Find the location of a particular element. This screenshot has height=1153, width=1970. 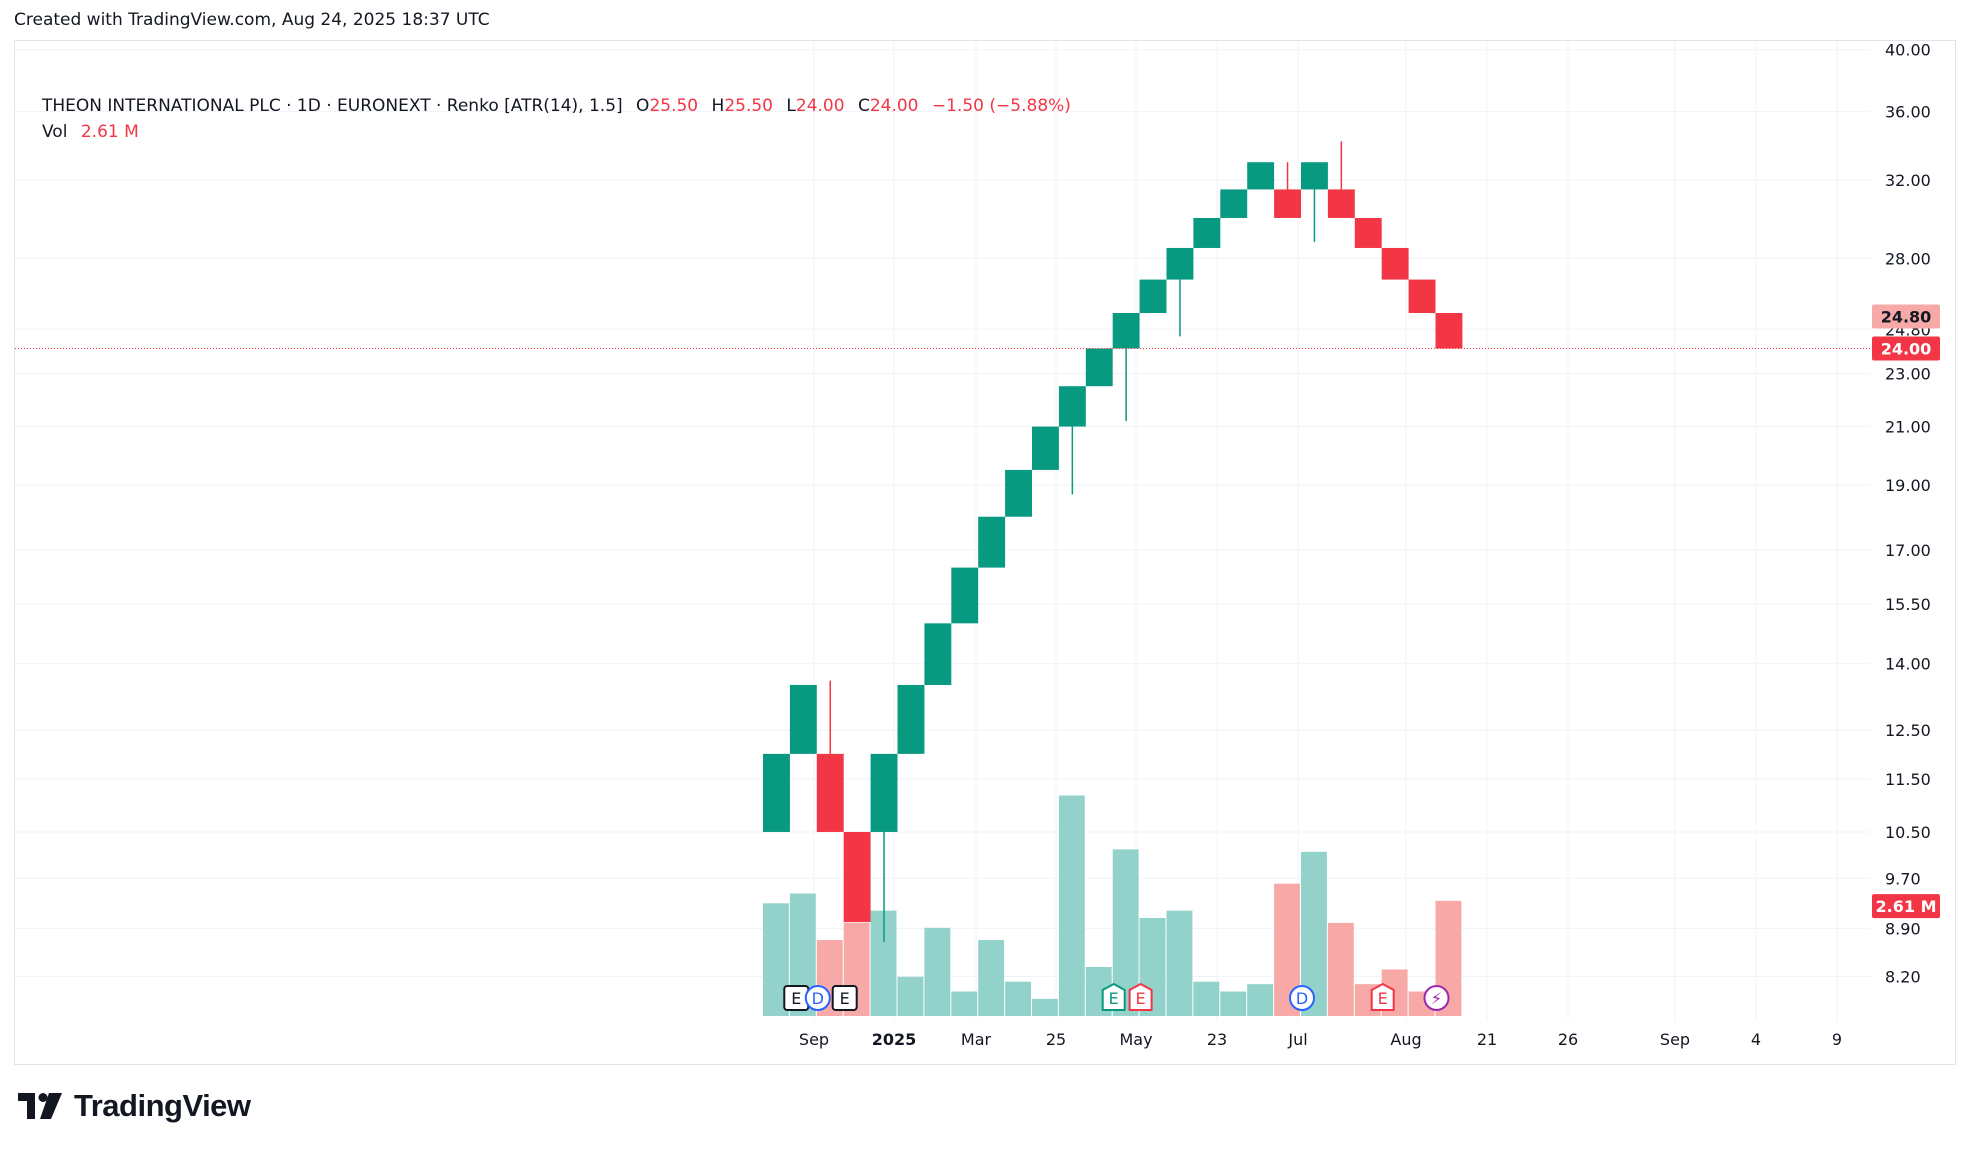

time-tick-label: 21 is located at coordinates (1487, 1039).